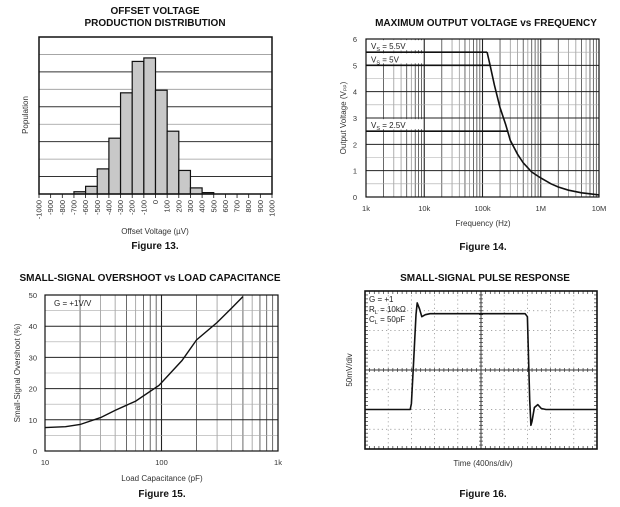  I want to click on y-tick-label: 10, so click(33, 420).